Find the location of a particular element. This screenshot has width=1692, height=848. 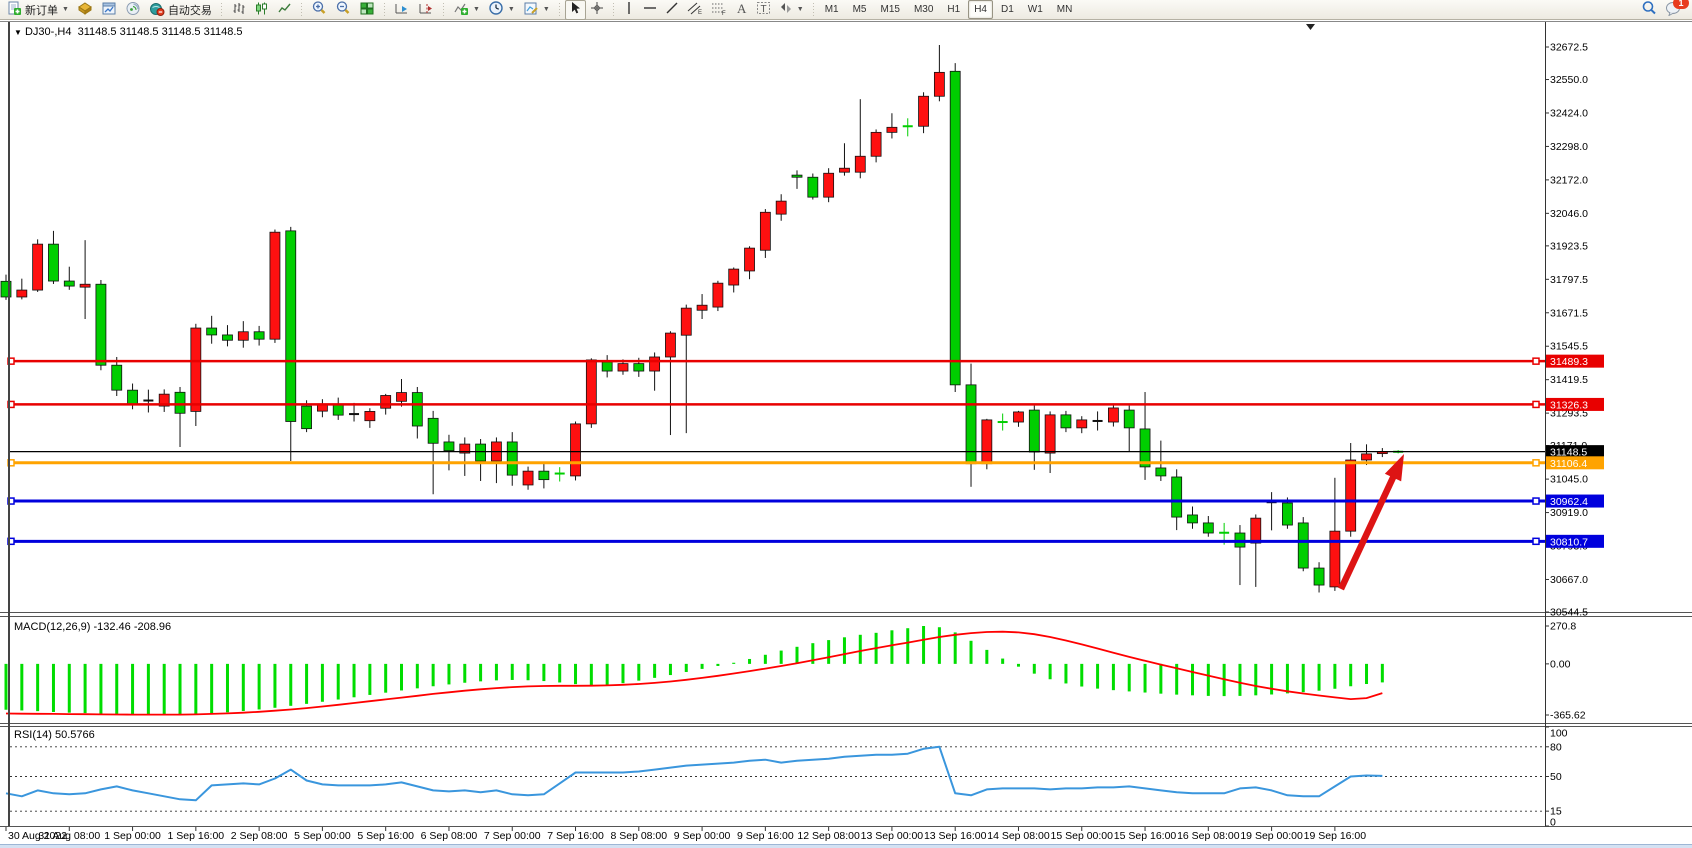

tf-button-H1: H1 is located at coordinates (954, 9).